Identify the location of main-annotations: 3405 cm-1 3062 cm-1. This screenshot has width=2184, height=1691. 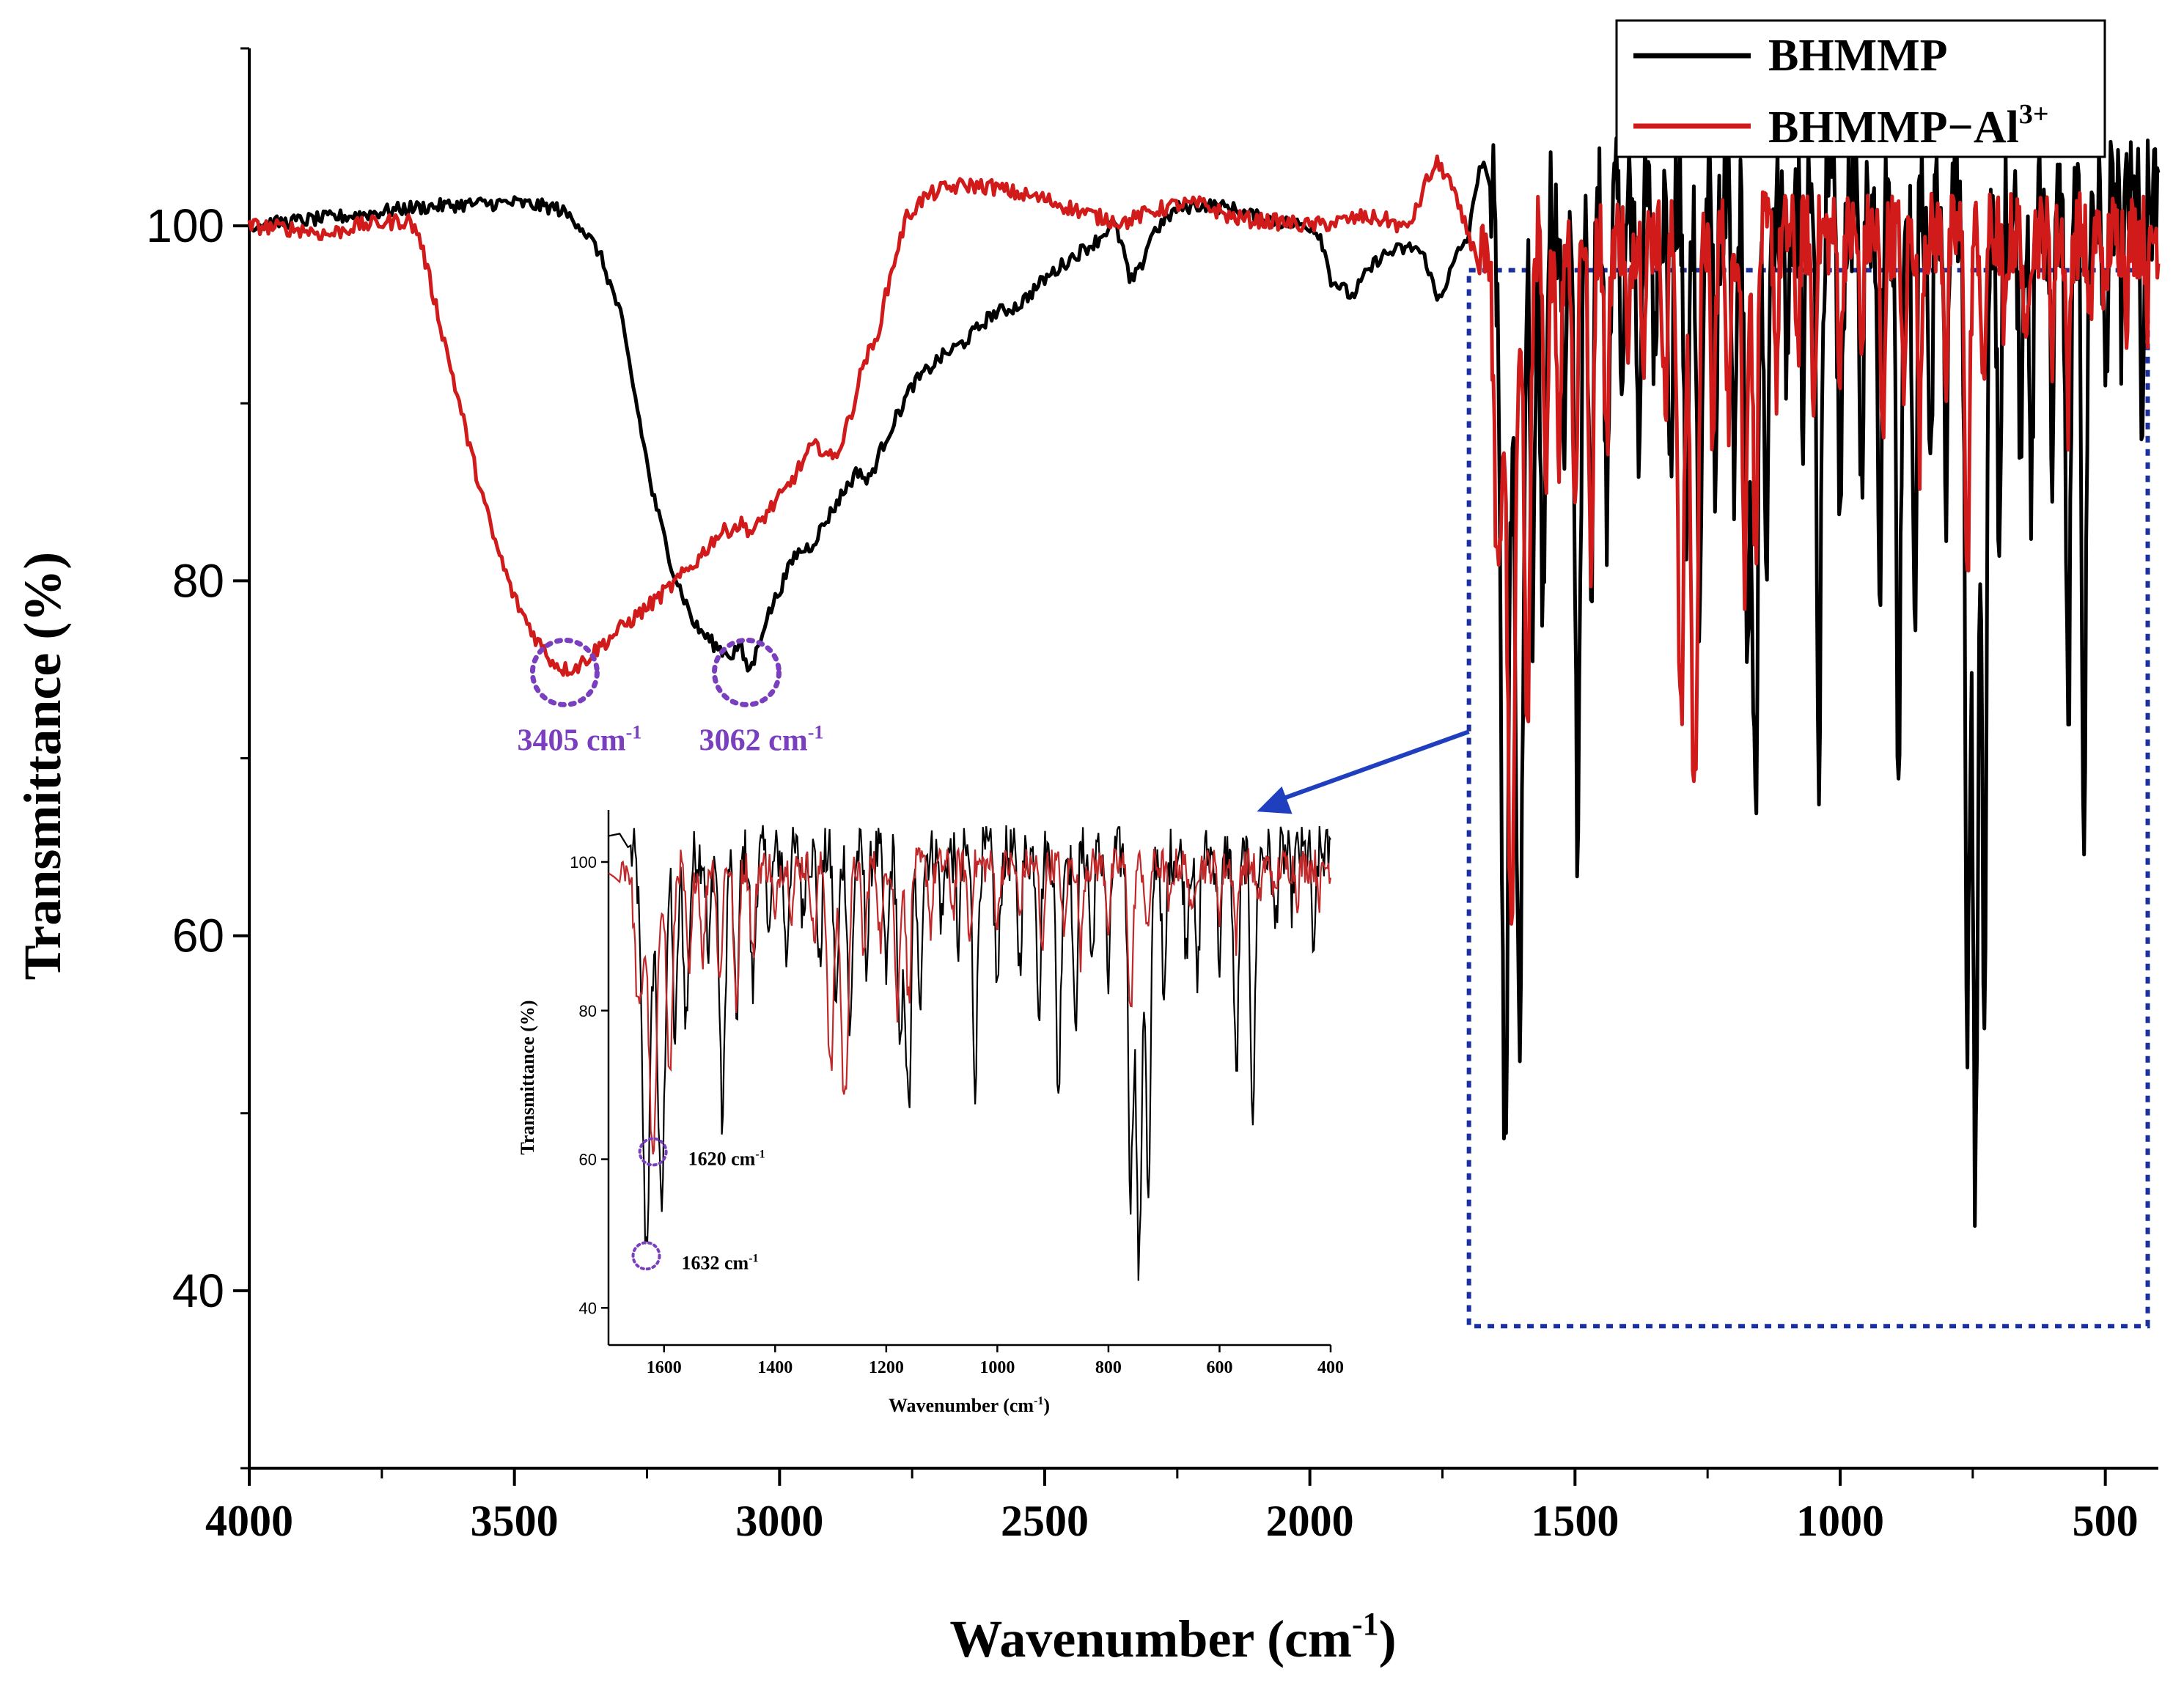
(670, 697).